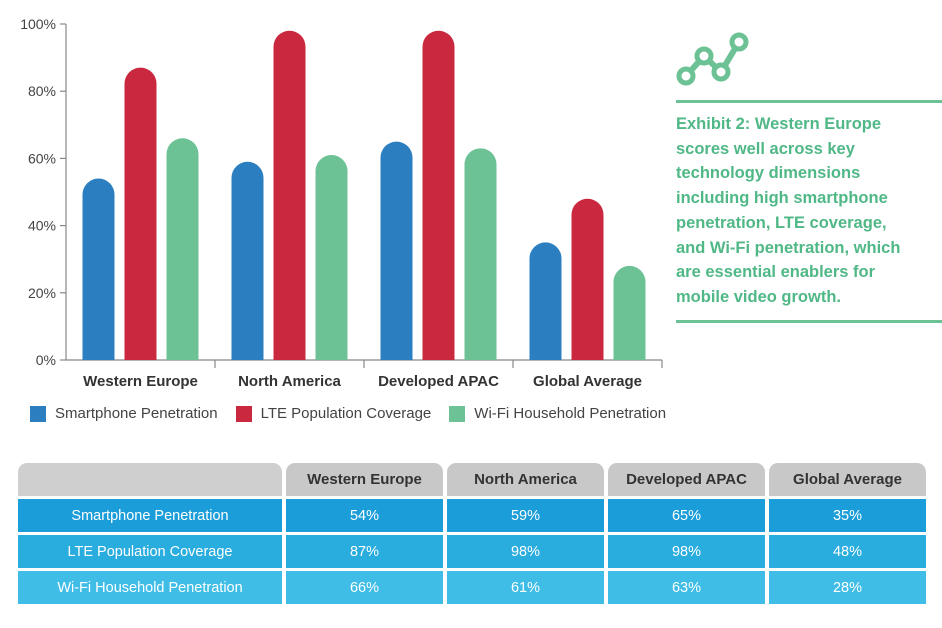 The height and width of the screenshot is (628, 942). I want to click on table-header: Western Europe, so click(364, 479).